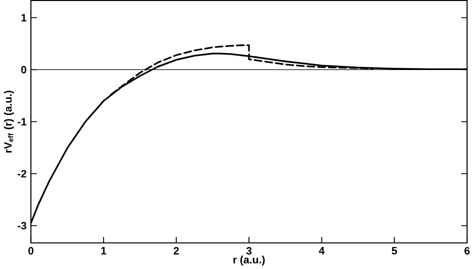  Describe the element at coordinates (22, 174) in the screenshot. I see `y-tick-label: -2` at that location.